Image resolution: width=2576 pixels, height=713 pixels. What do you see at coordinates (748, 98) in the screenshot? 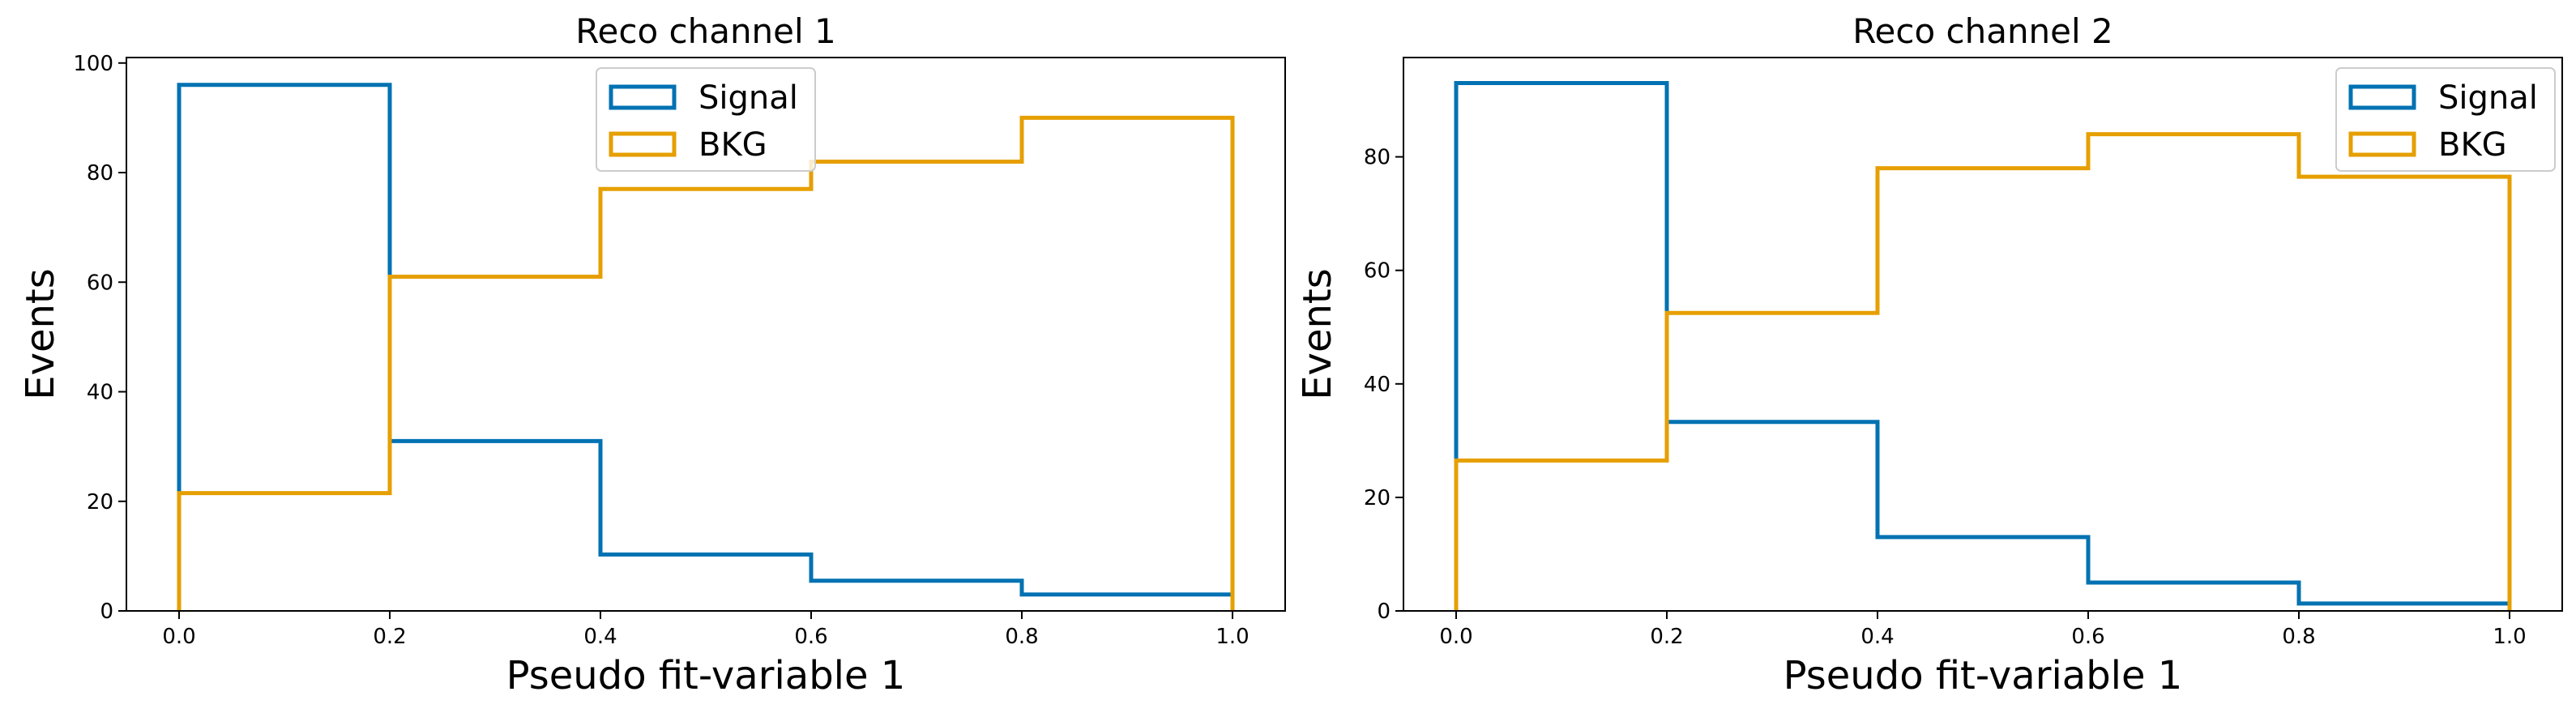
I see `panel1-legend-label-signal: Signal` at bounding box center [748, 98].